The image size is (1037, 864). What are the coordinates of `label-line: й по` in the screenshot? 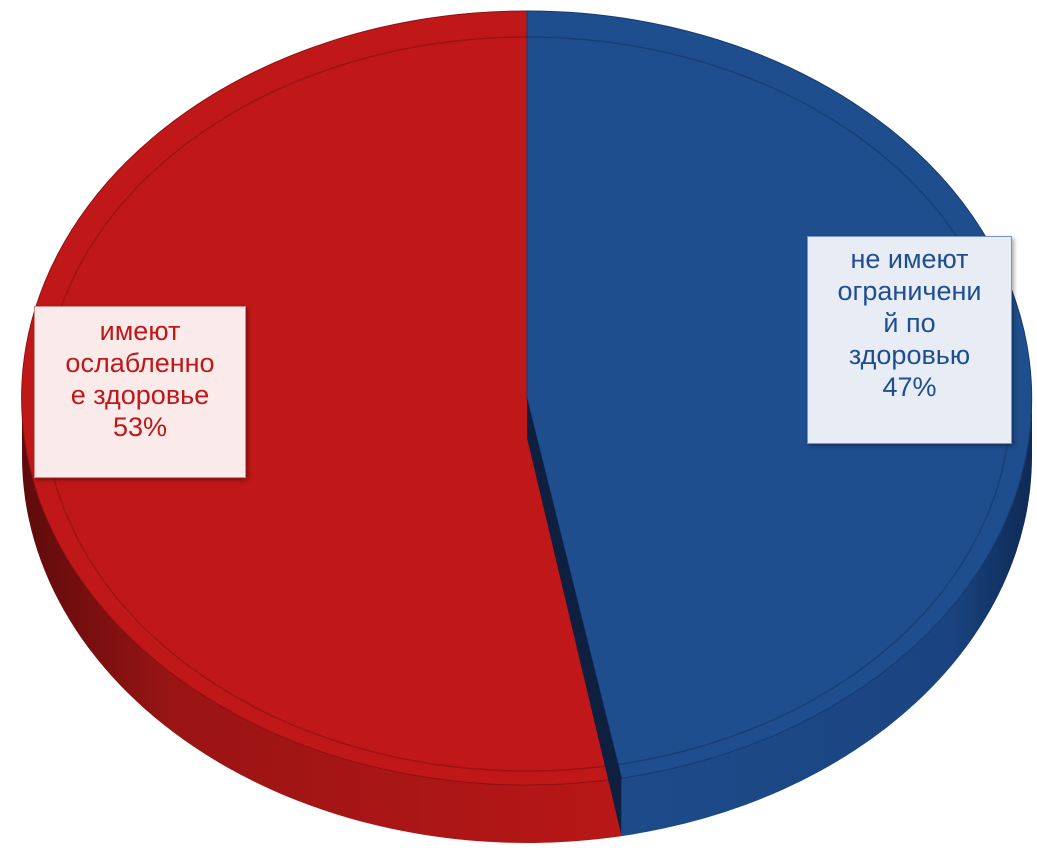 It's located at (909, 323).